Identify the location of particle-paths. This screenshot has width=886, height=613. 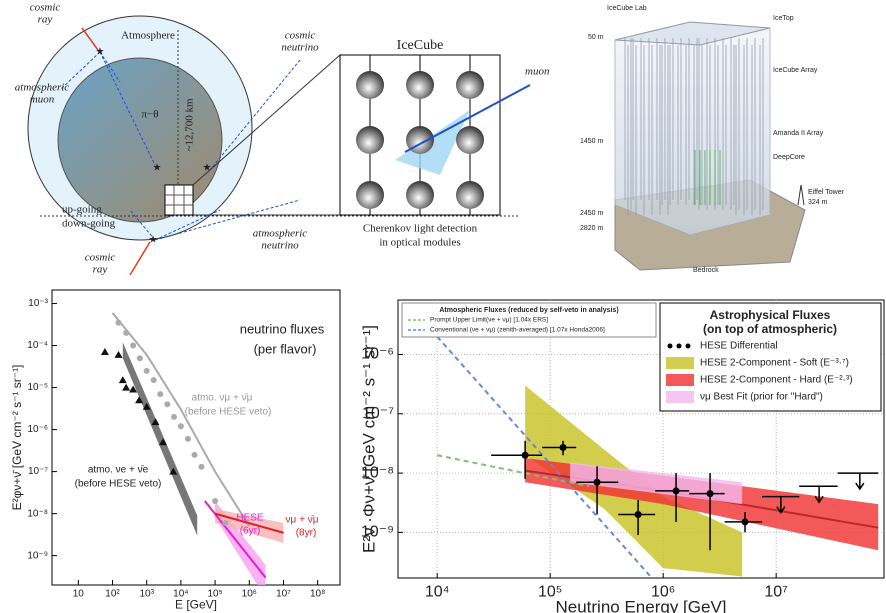
(180, 146).